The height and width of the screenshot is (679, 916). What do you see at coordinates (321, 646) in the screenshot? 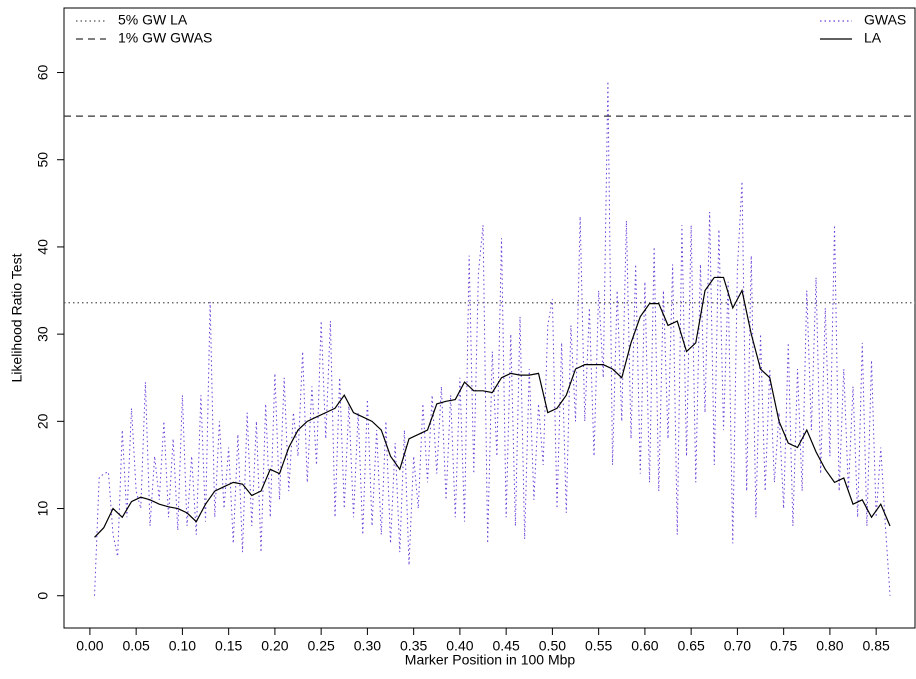
I see `x-tick-label: 0.25` at bounding box center [321, 646].